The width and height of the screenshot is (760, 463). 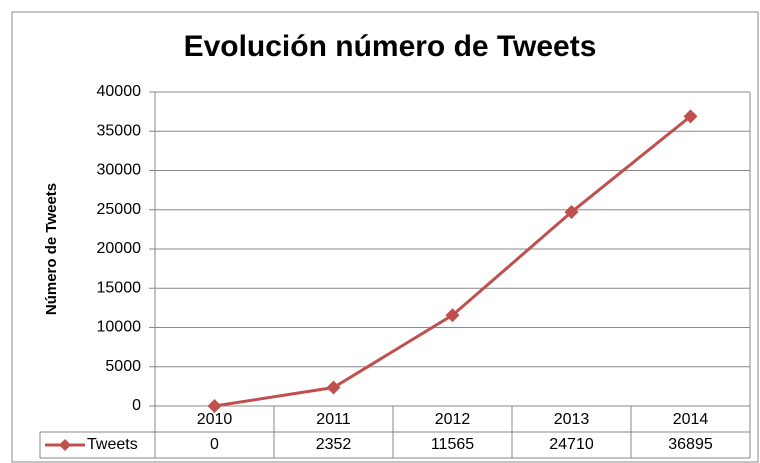 I want to click on y-tick-label: 15000, so click(x=119, y=287).